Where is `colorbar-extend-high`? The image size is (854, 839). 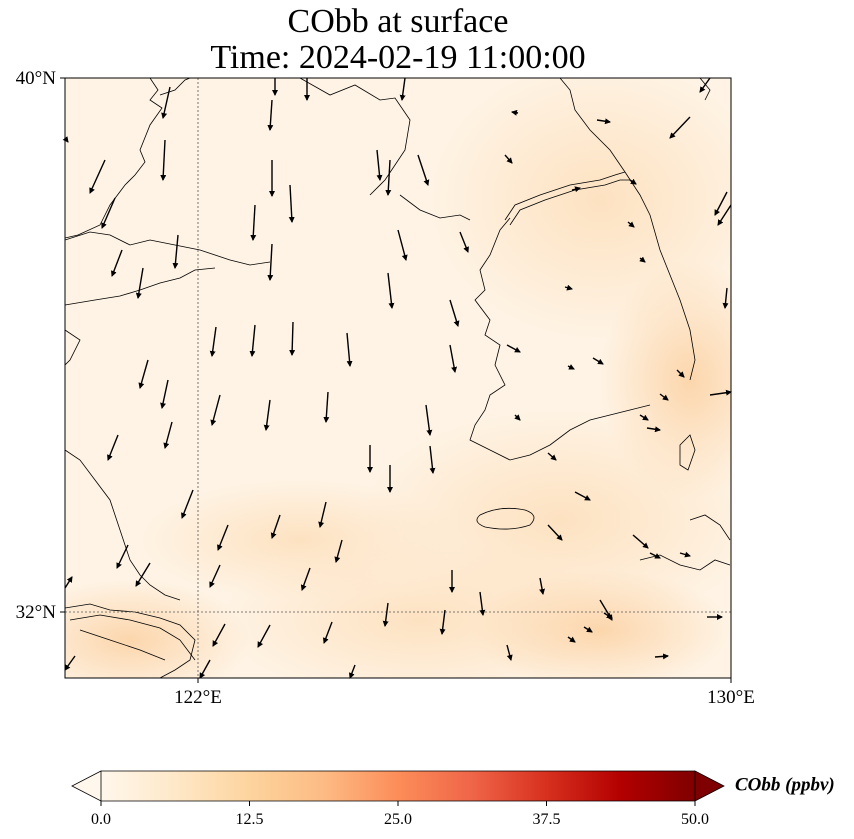
colorbar-extend-high is located at coordinates (709, 786).